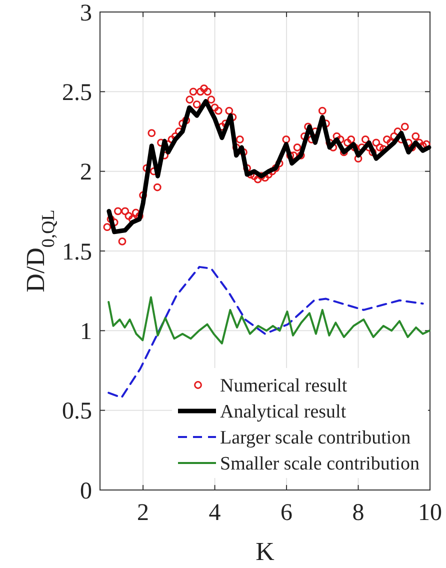 The height and width of the screenshot is (568, 446). Describe the element at coordinates (286, 513) in the screenshot. I see `x-tick-label: 6` at that location.